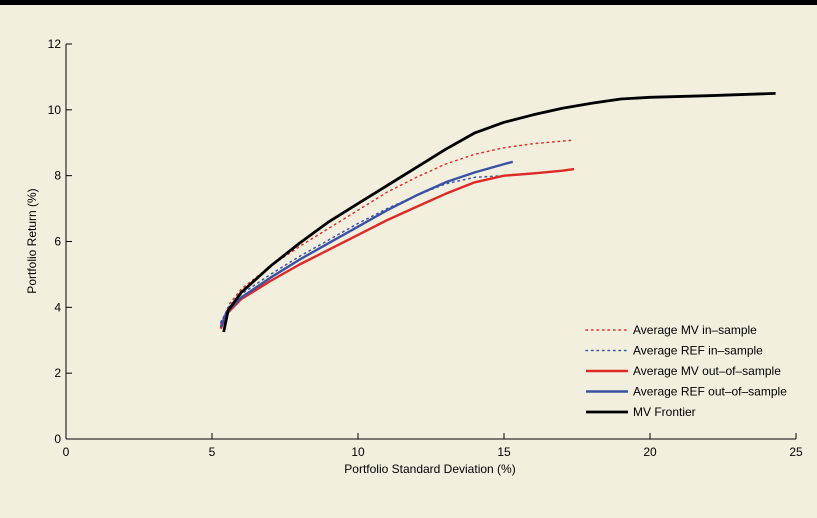 The image size is (817, 518). What do you see at coordinates (57, 373) in the screenshot?
I see `y-tick-label: 2` at bounding box center [57, 373].